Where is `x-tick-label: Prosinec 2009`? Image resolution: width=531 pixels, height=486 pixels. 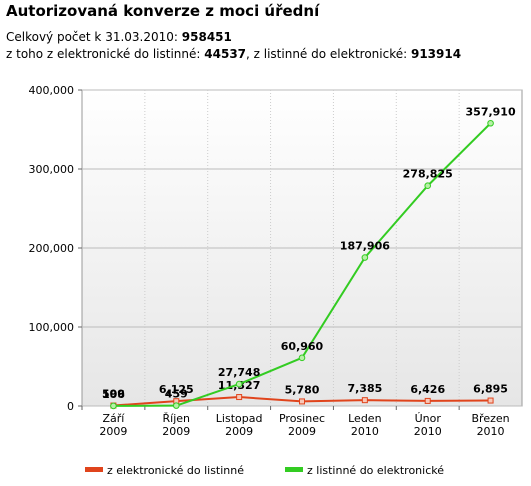 x-tick-label: Prosinec 2009 is located at coordinates (302, 425).